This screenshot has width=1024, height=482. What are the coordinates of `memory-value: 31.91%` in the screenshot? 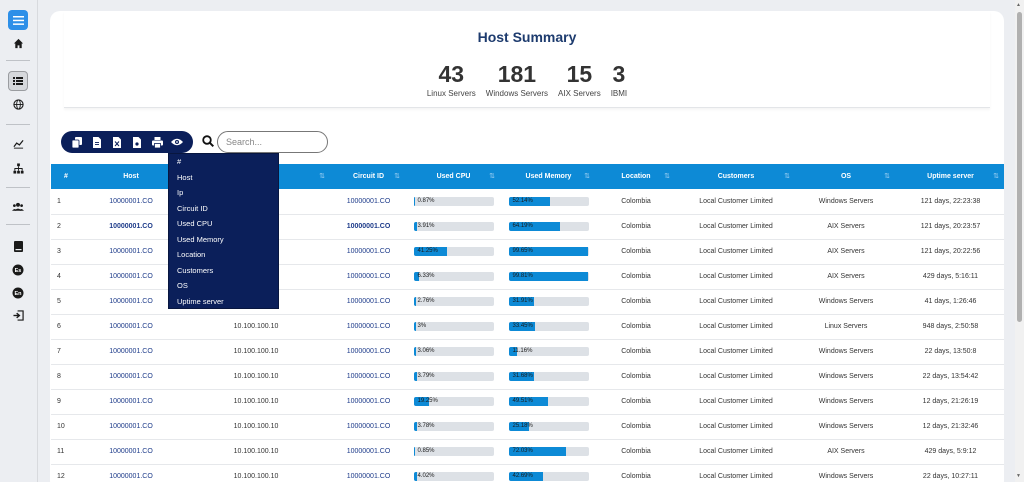 It's located at (522, 301).